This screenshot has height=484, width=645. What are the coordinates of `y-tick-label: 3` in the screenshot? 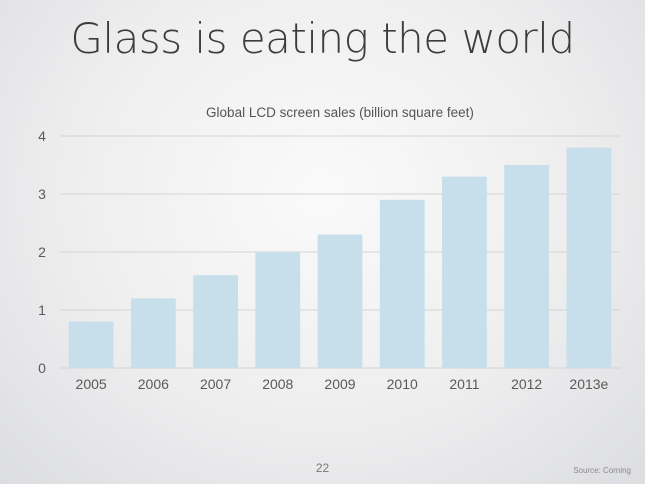 It's located at (42, 194).